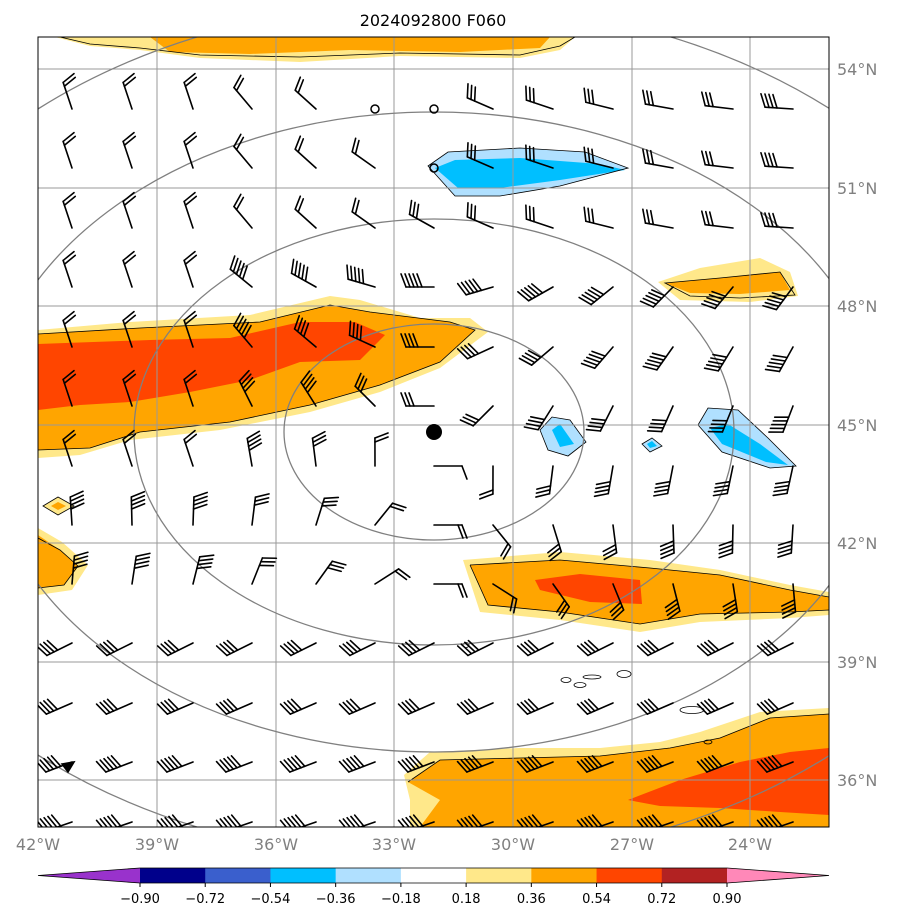 The height and width of the screenshot is (924, 899). I want to click on negative-region, so click(652, 444).